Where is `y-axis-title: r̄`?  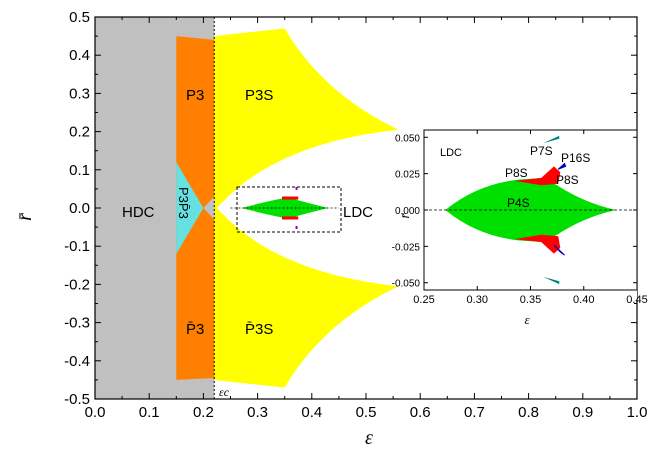 y-axis-title: r̄ is located at coordinates (25, 217).